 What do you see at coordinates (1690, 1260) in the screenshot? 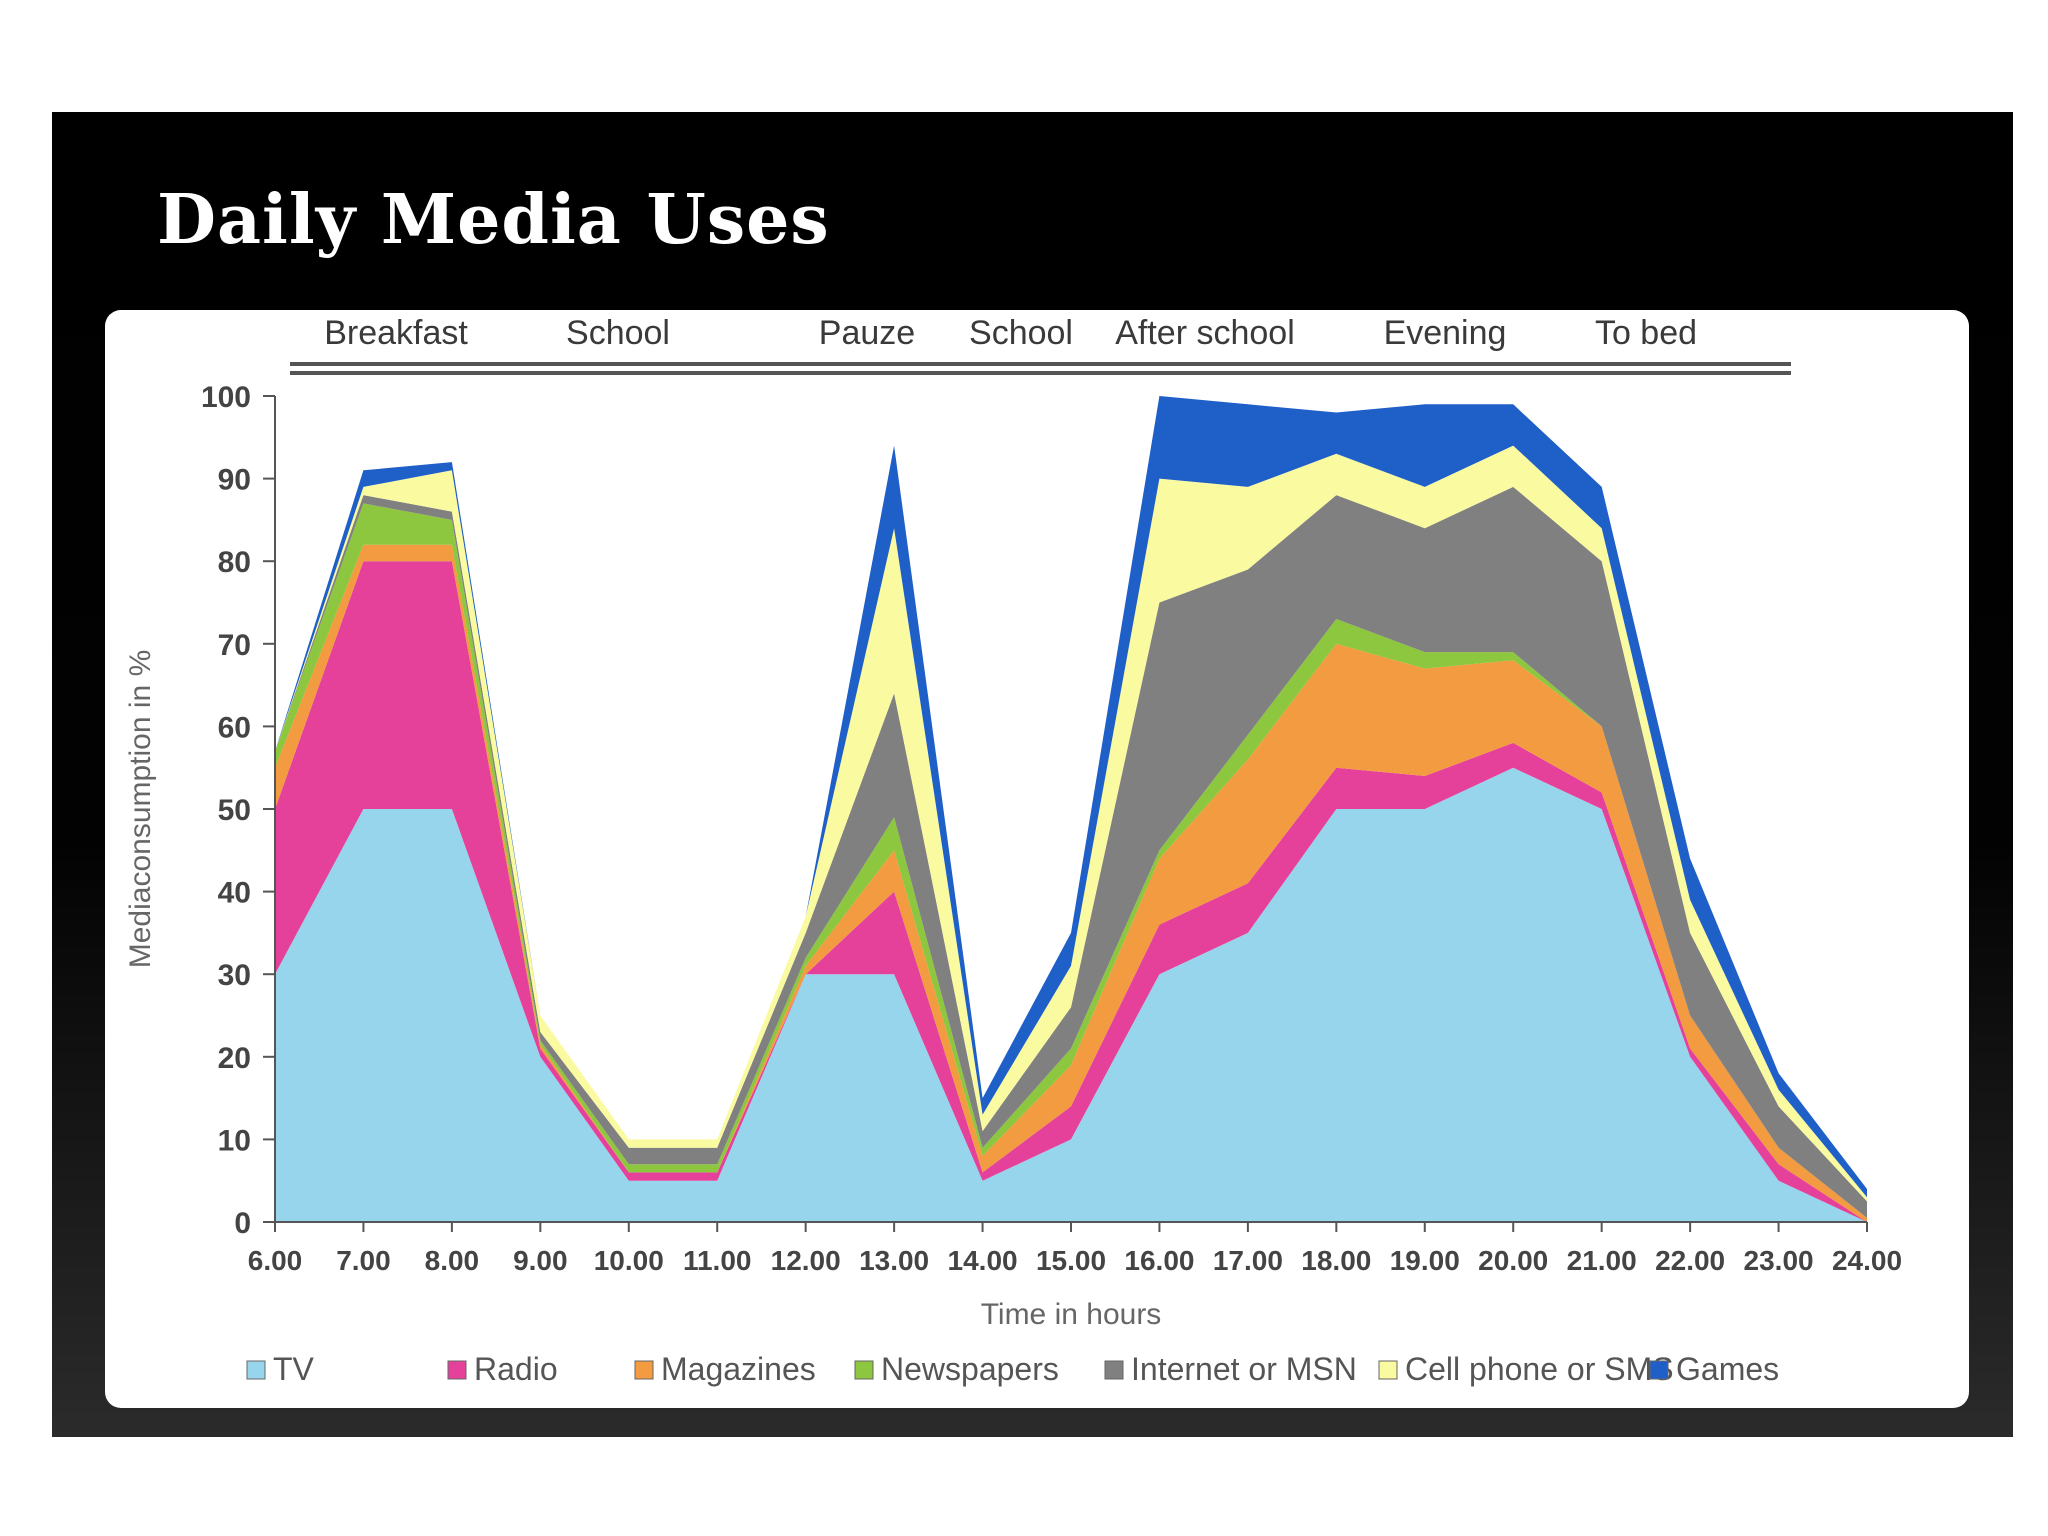
I see `x-tick-label: 22.00` at bounding box center [1690, 1260].